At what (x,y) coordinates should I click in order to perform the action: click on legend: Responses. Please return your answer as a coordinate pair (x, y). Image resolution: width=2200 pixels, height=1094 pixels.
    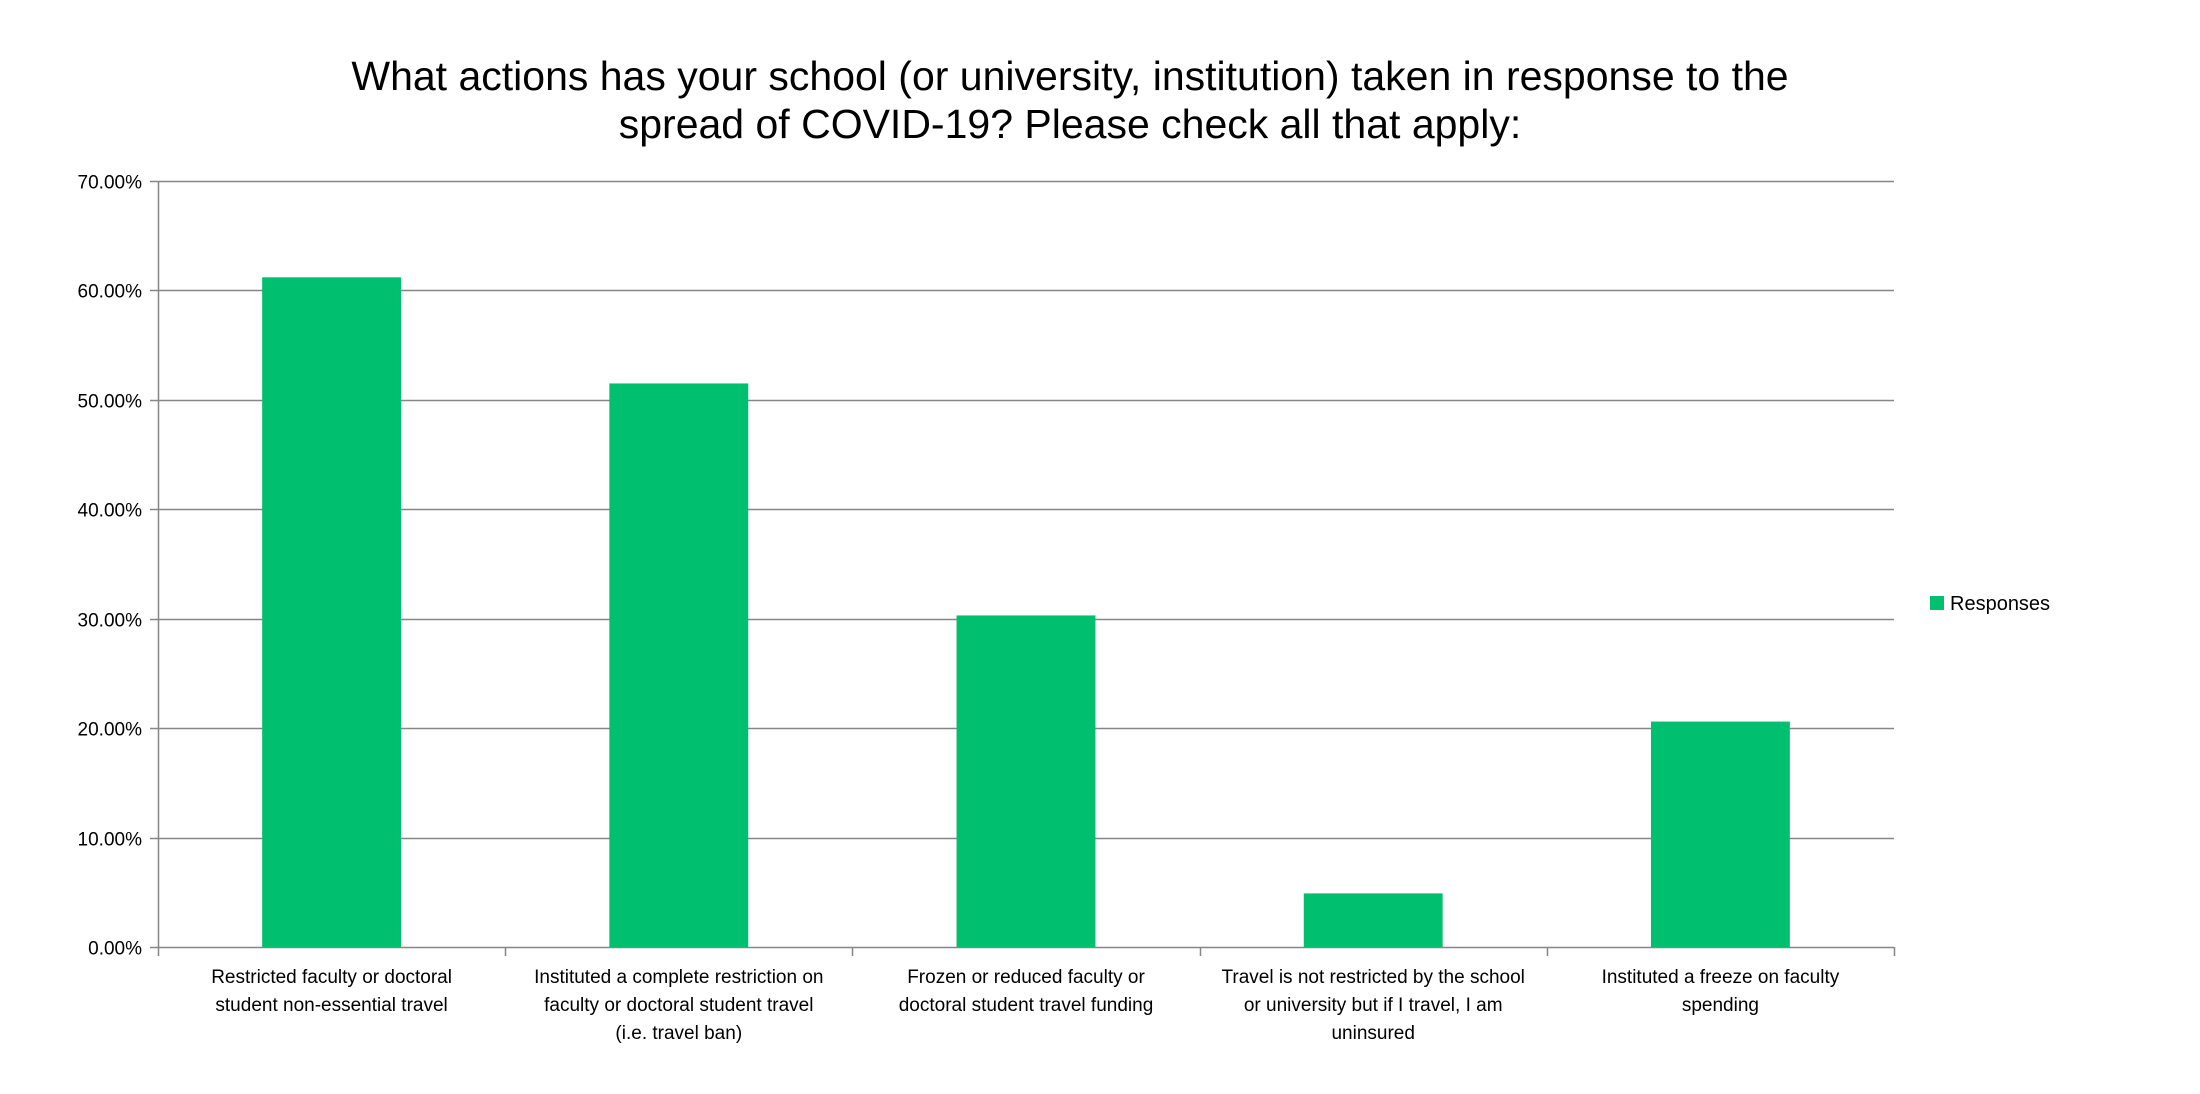
    Looking at the image, I should click on (1990, 604).